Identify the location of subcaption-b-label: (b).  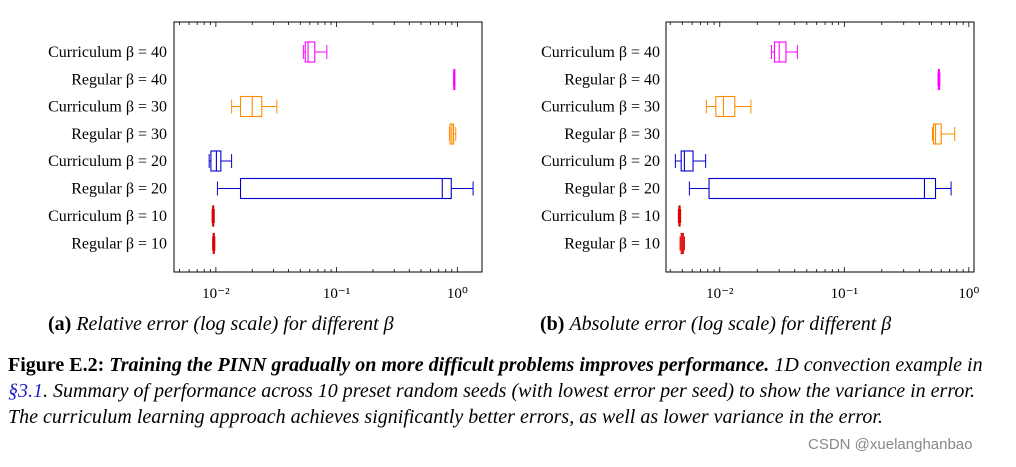
(552, 324).